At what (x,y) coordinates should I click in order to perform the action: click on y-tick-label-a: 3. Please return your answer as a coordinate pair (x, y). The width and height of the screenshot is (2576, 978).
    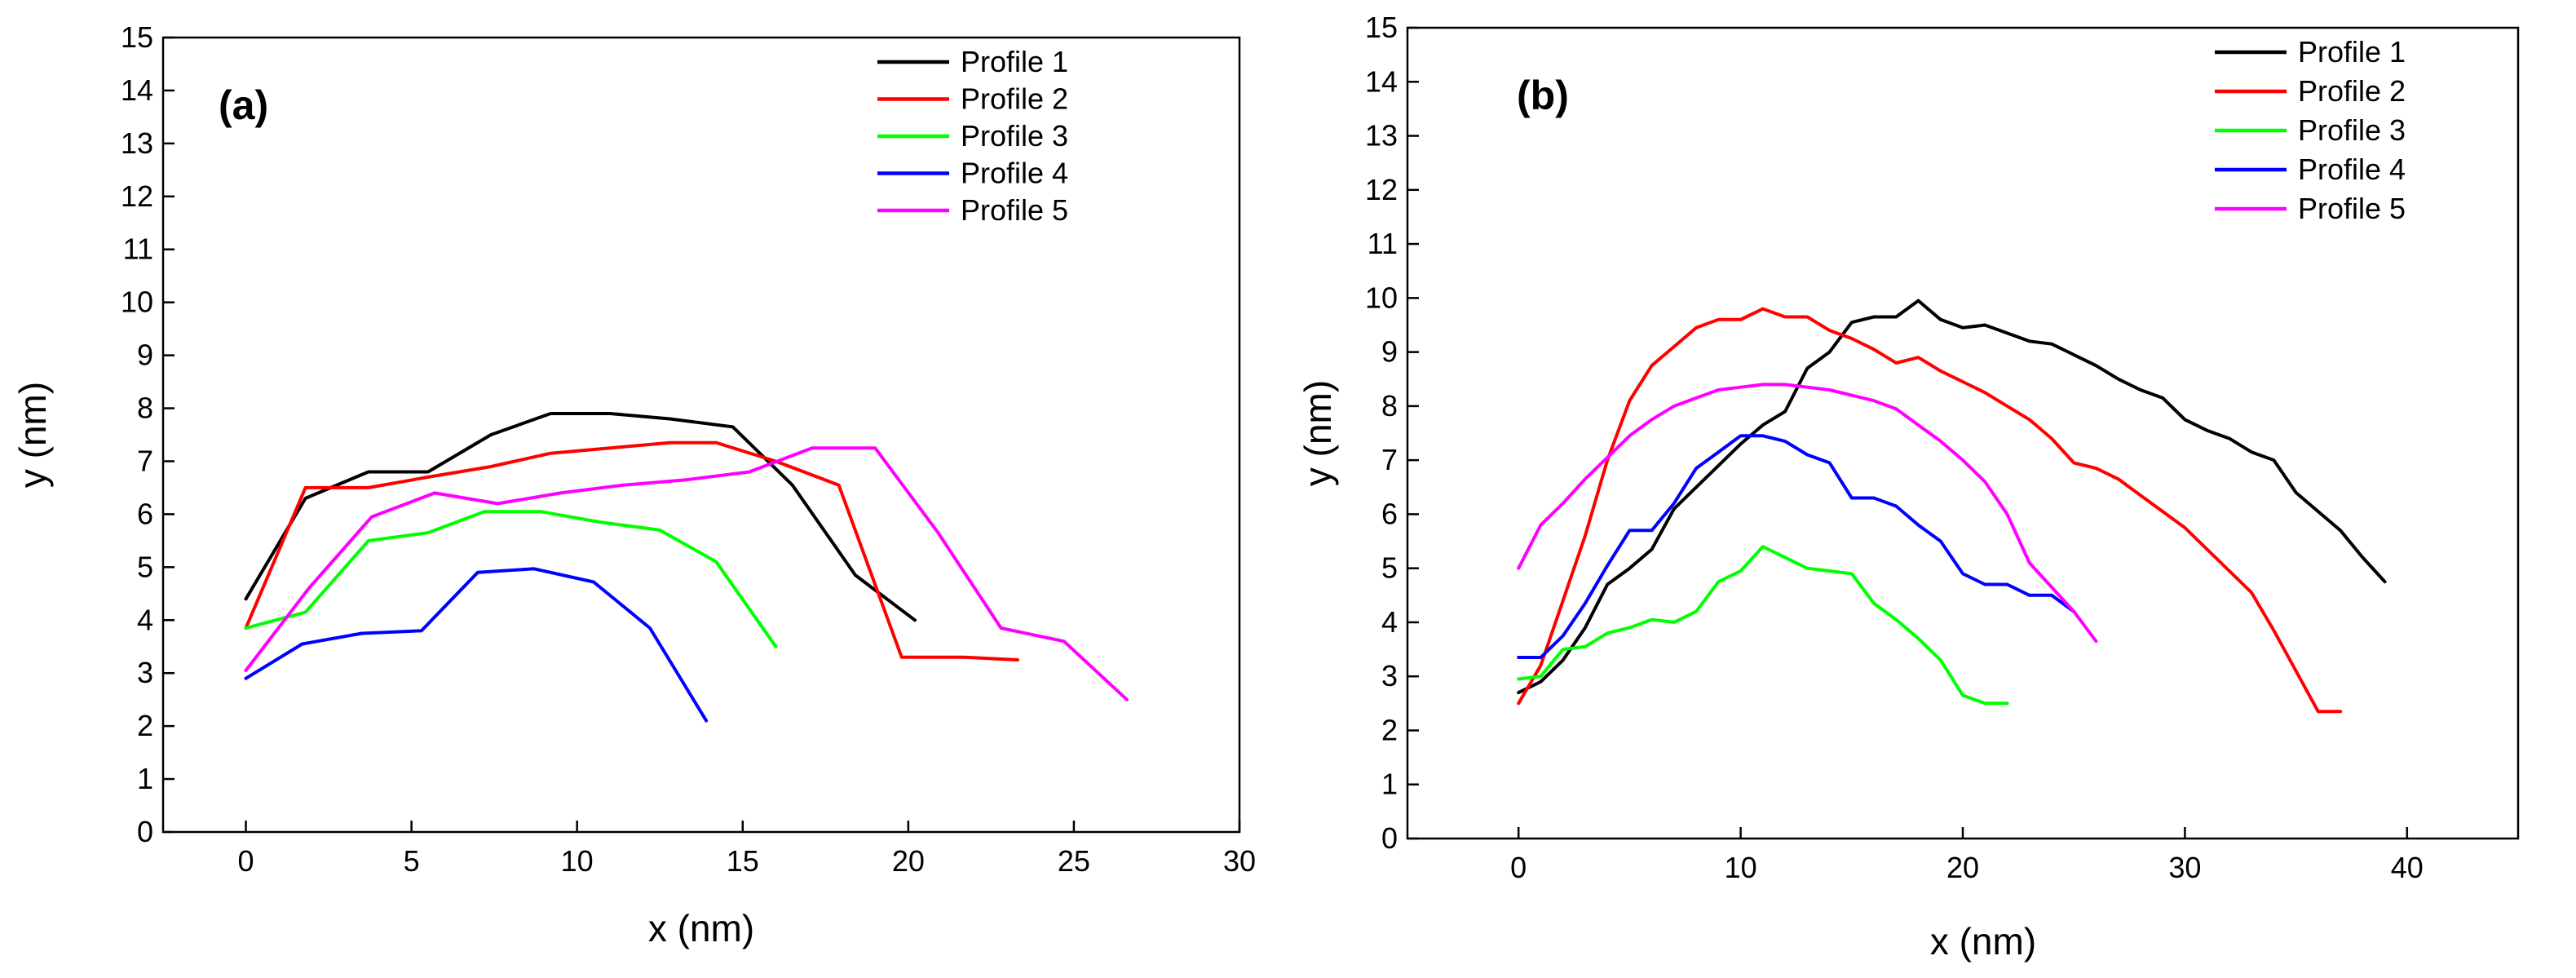
    Looking at the image, I should click on (145, 672).